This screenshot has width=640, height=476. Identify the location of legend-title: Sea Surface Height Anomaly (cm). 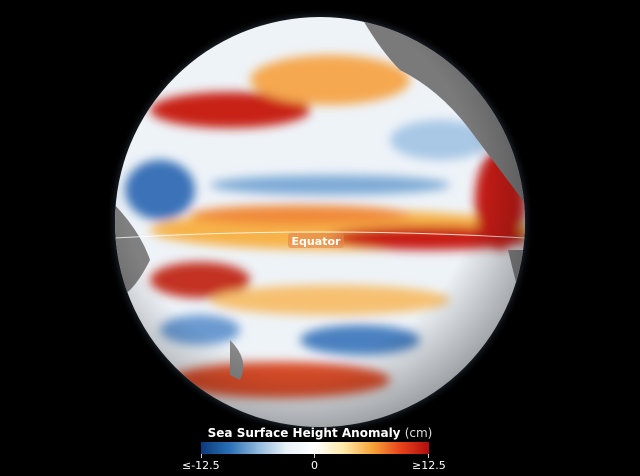
(320, 433).